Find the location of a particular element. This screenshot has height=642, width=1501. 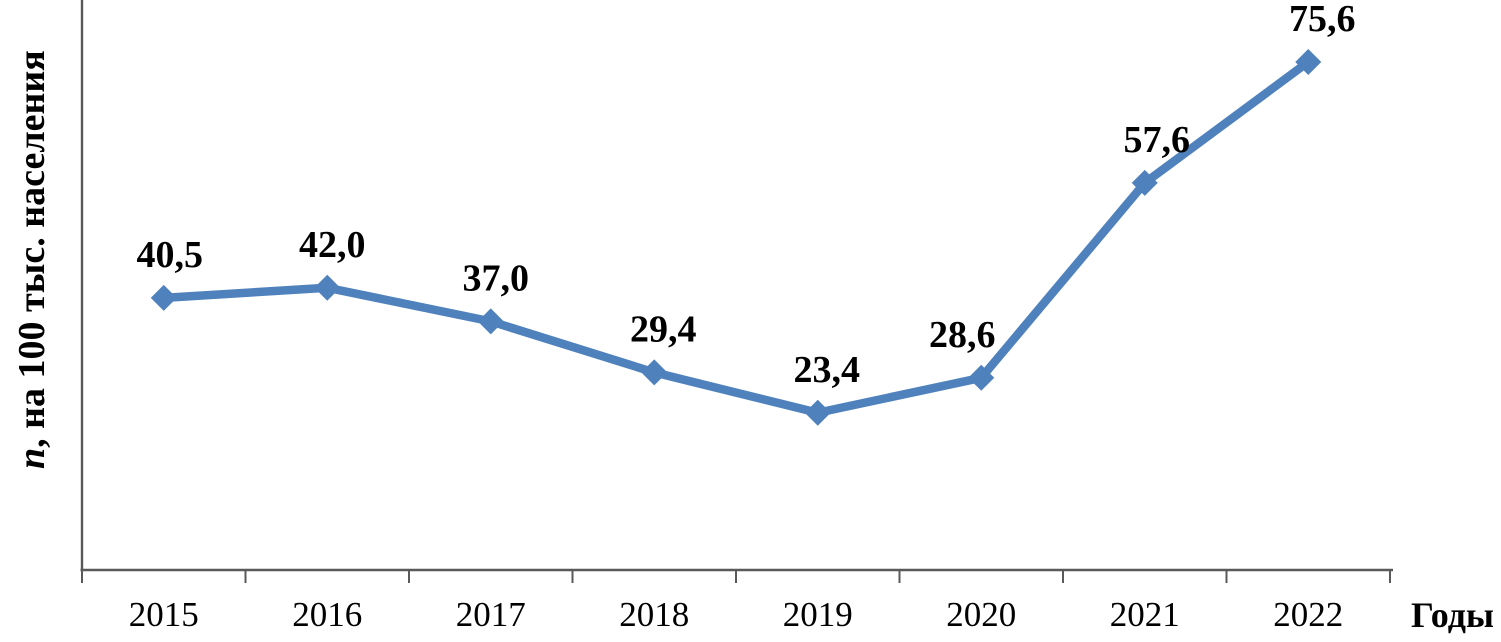

x-tick-label-2017: 2017 is located at coordinates (491, 614).